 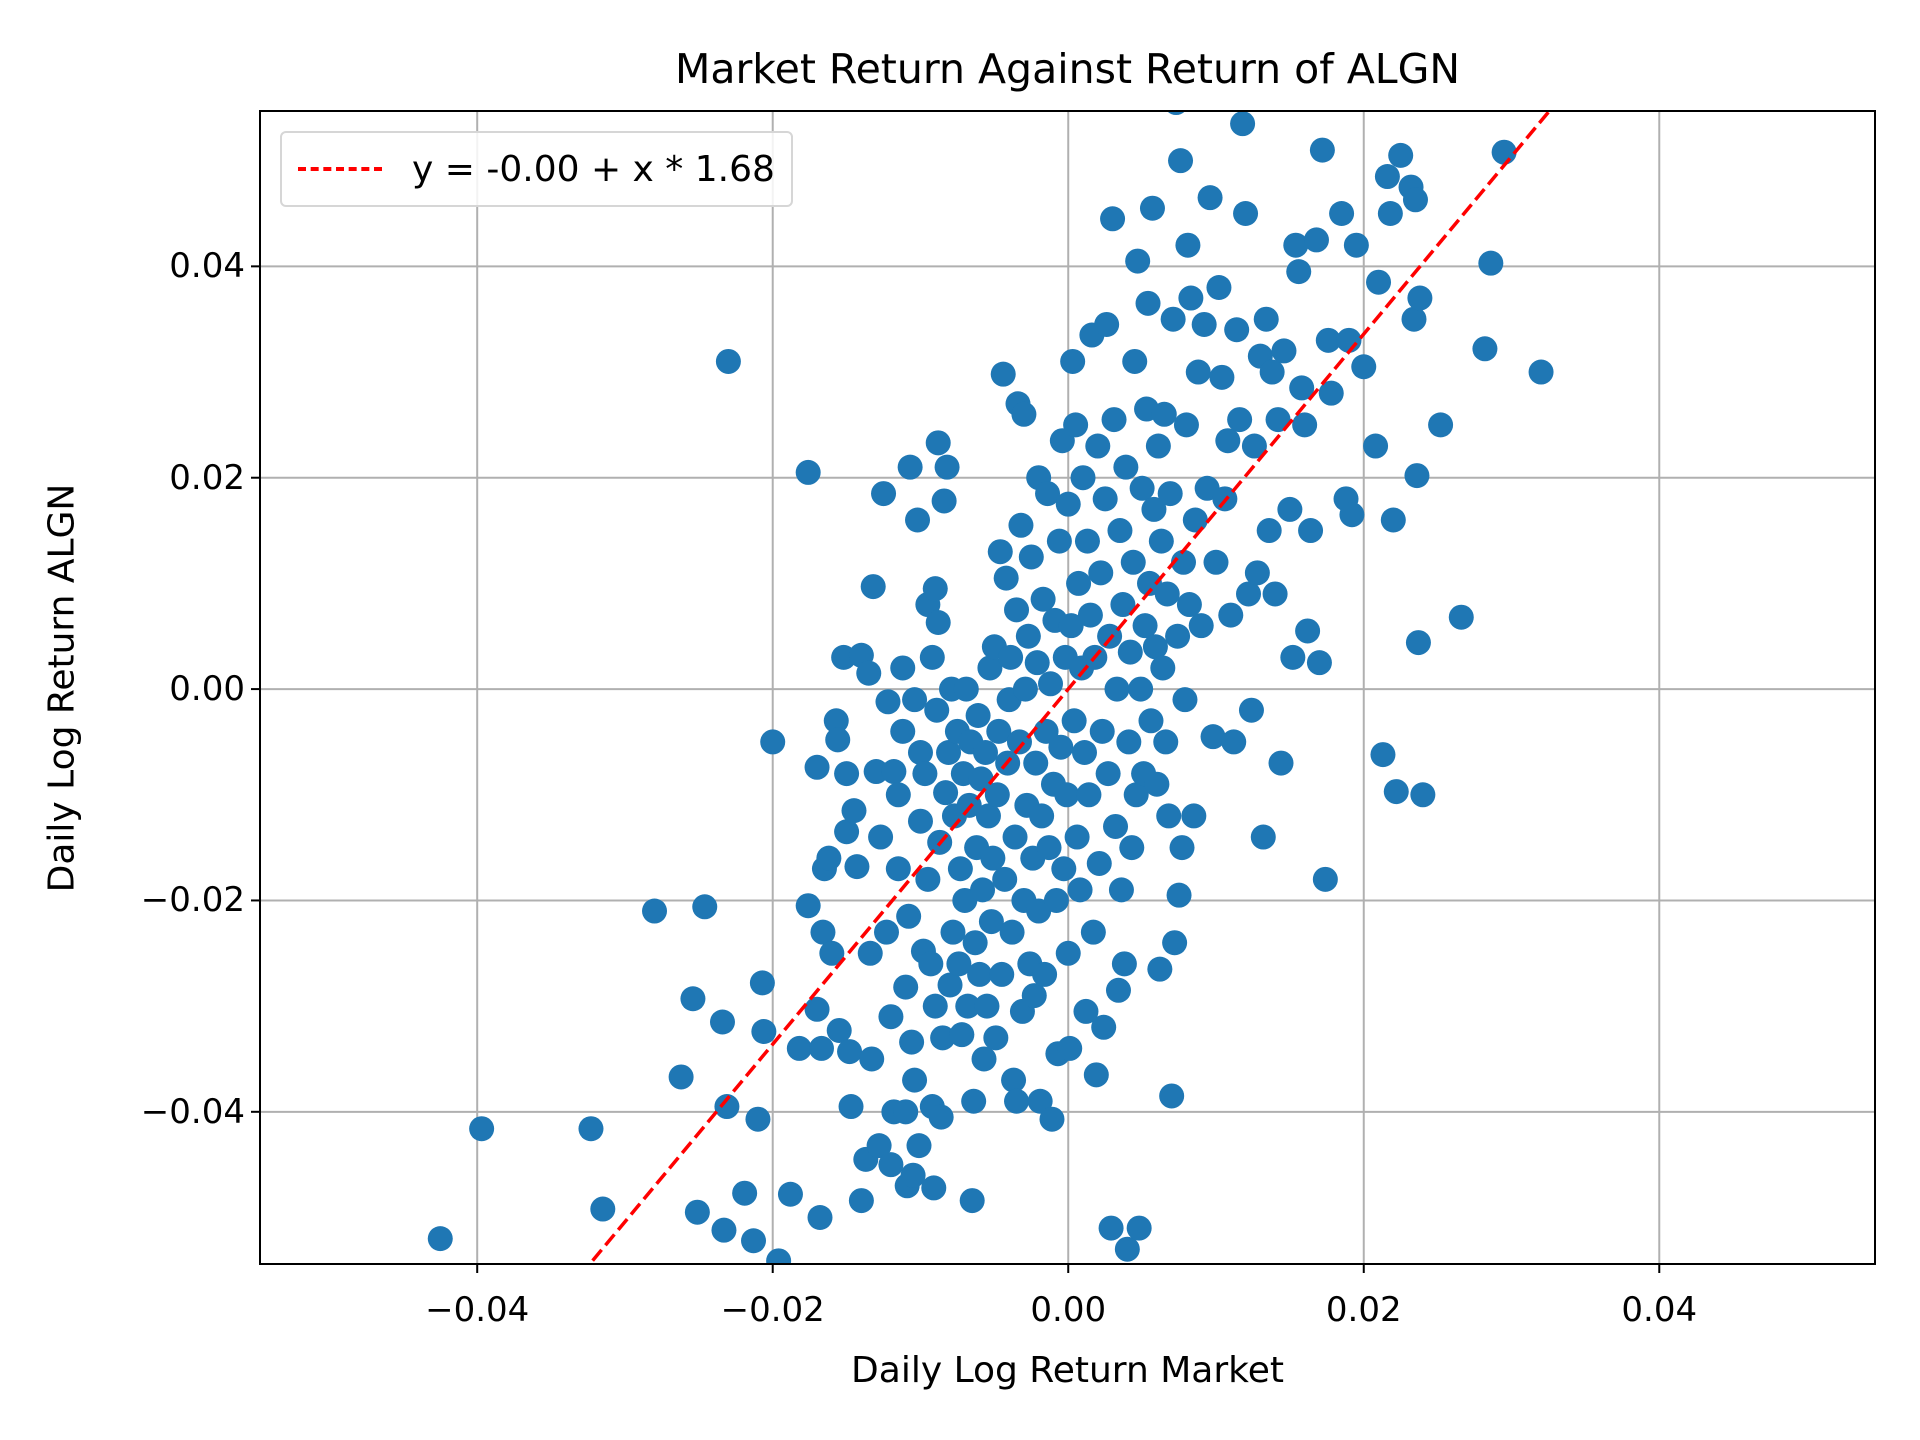 What do you see at coordinates (1363, 1310) in the screenshot?
I see `x-tick-label: 0.02` at bounding box center [1363, 1310].